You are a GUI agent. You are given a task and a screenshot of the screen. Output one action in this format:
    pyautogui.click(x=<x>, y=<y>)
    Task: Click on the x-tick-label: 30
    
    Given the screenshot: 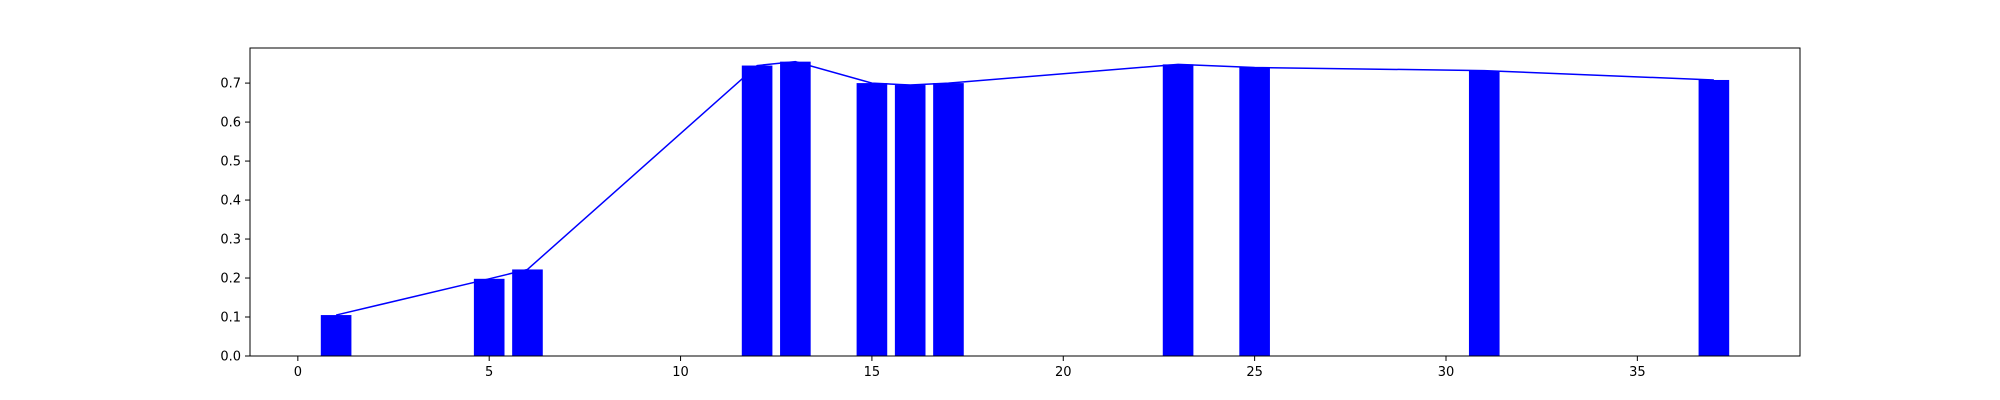 What is the action you would take?
    pyautogui.click(x=1446, y=372)
    